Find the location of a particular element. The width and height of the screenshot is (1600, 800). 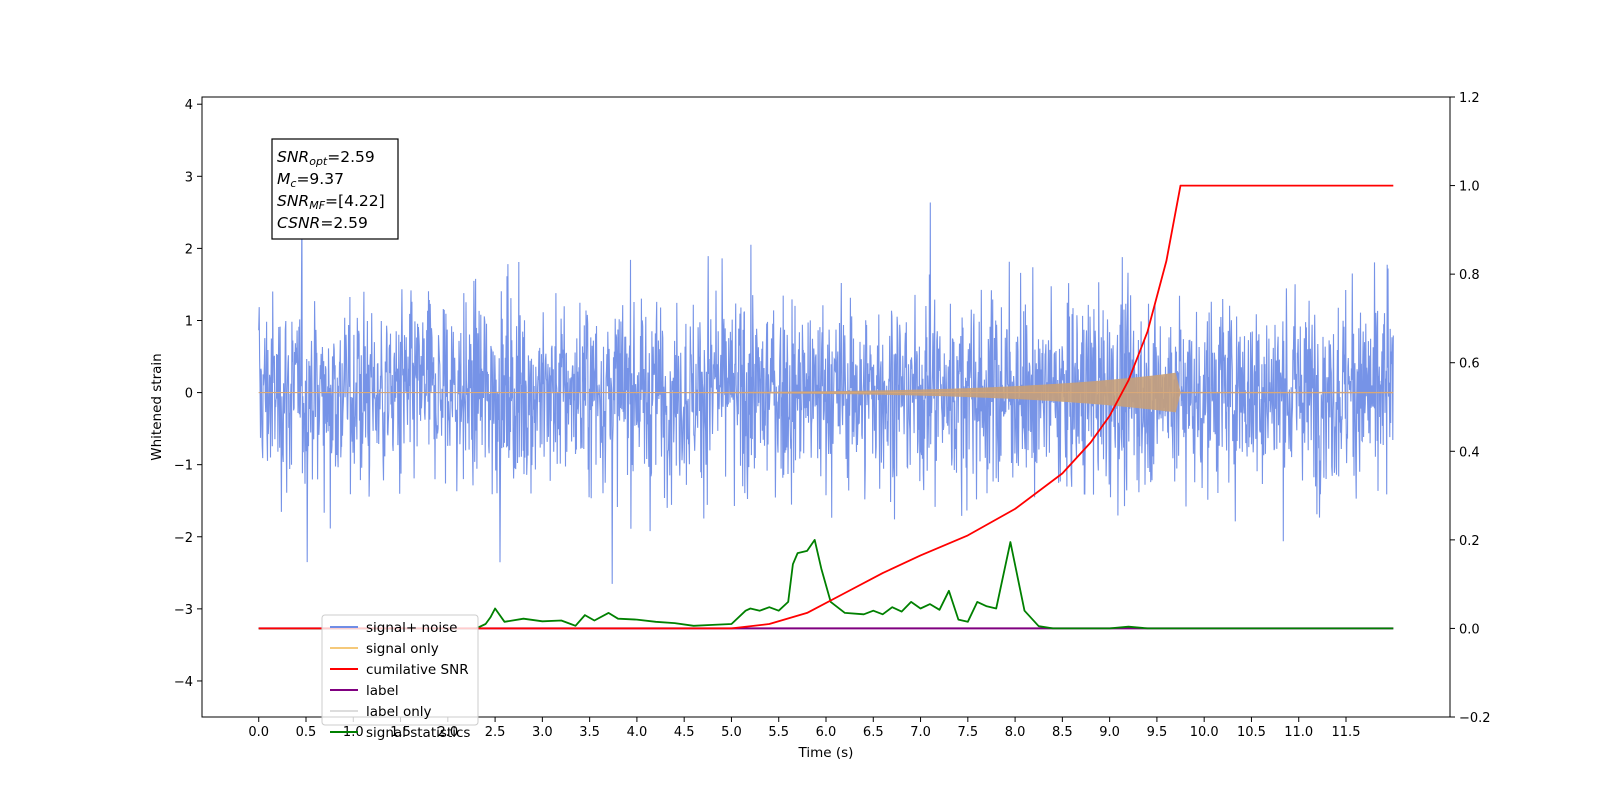

legend-label: label only is located at coordinates (399, 712).